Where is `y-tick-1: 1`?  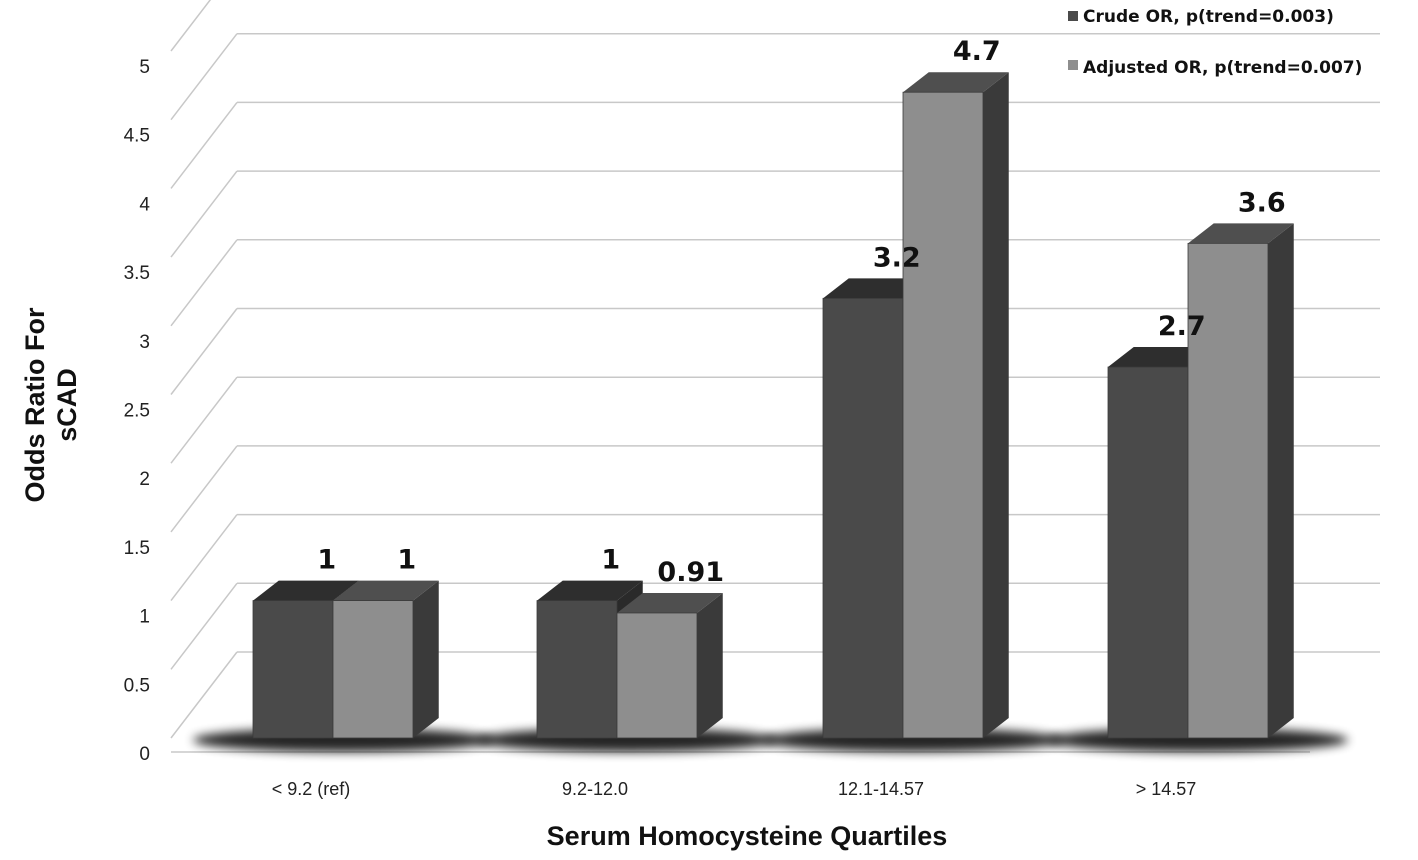
y-tick-1: 1 is located at coordinates (144, 617).